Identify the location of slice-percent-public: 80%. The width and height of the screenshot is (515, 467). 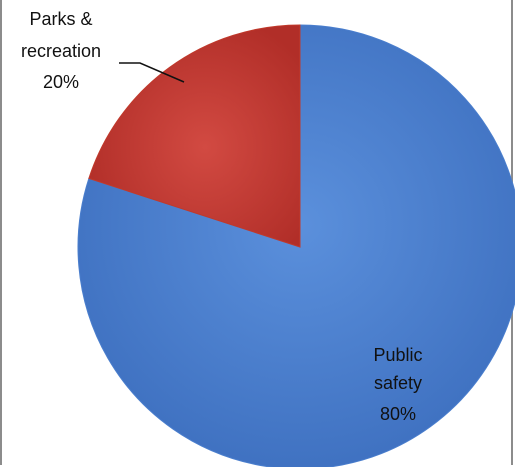
(398, 414).